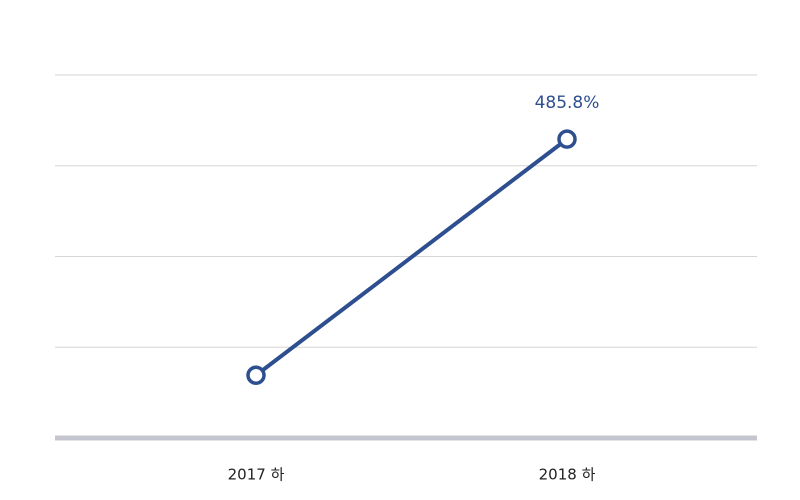  Describe the element at coordinates (567, 475) in the screenshot. I see `x-tick-label: 2018 하` at that location.